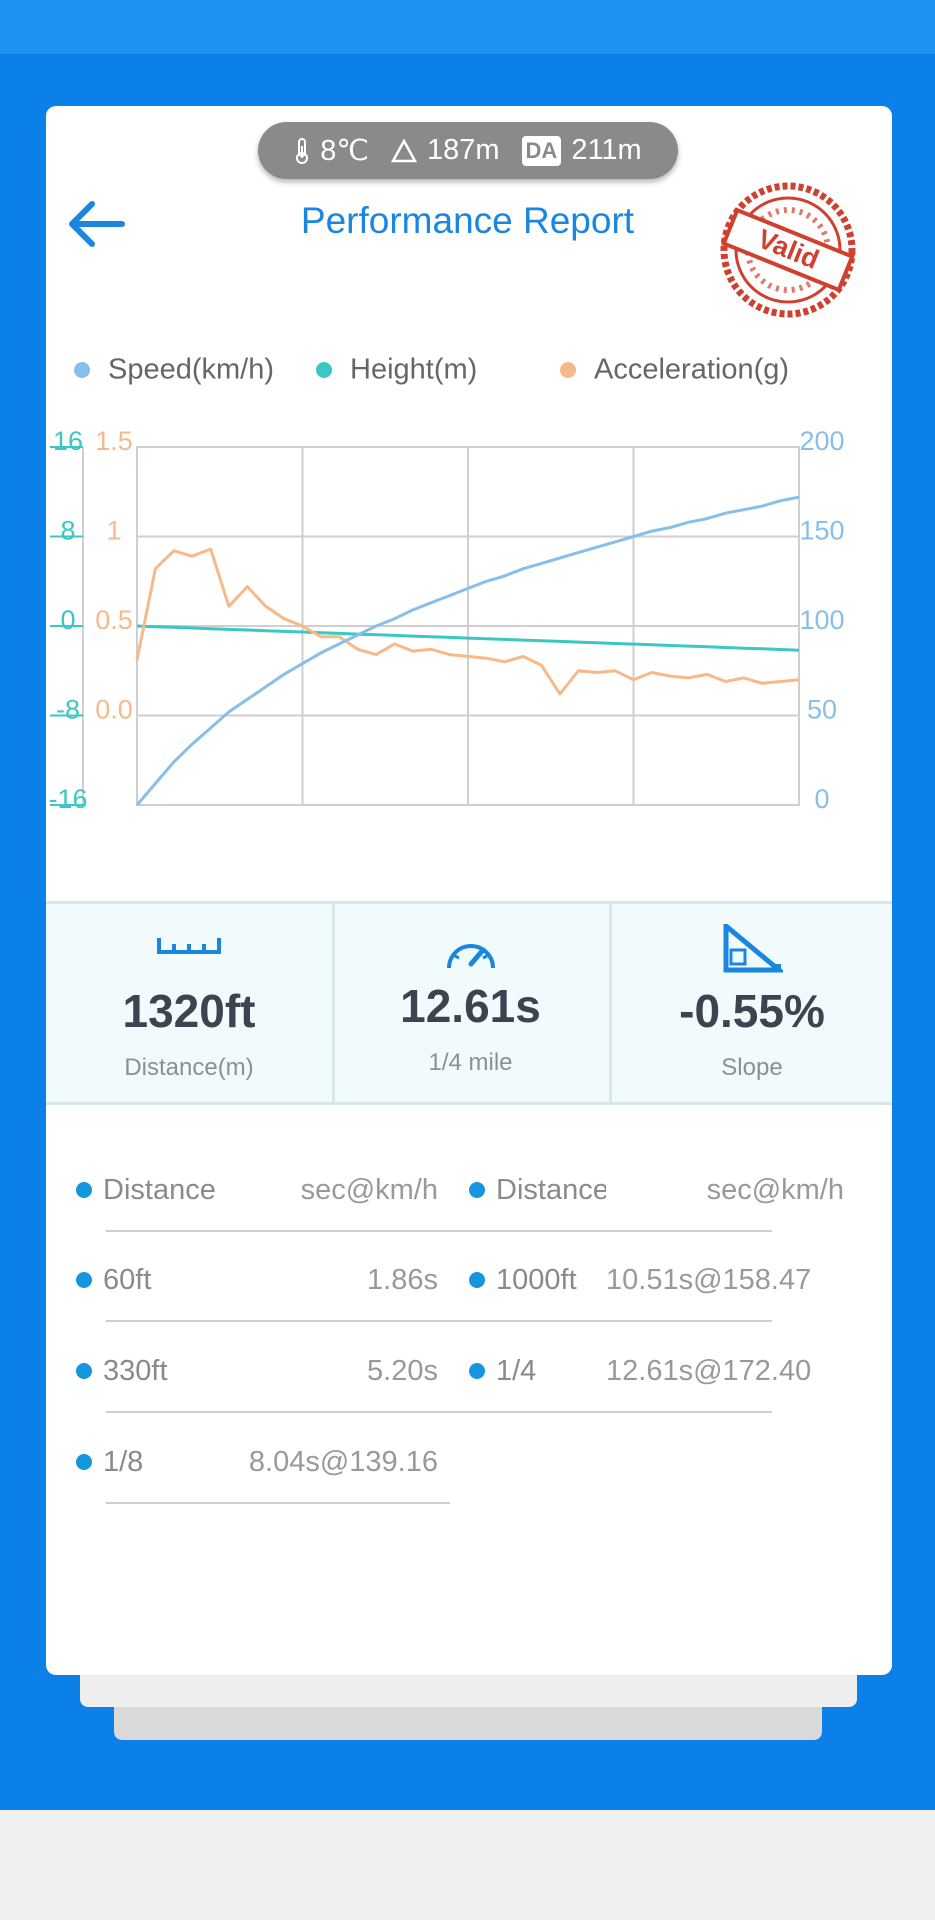 This screenshot has height=1920, width=935. I want to click on split-label: 1/4, so click(516, 1371).